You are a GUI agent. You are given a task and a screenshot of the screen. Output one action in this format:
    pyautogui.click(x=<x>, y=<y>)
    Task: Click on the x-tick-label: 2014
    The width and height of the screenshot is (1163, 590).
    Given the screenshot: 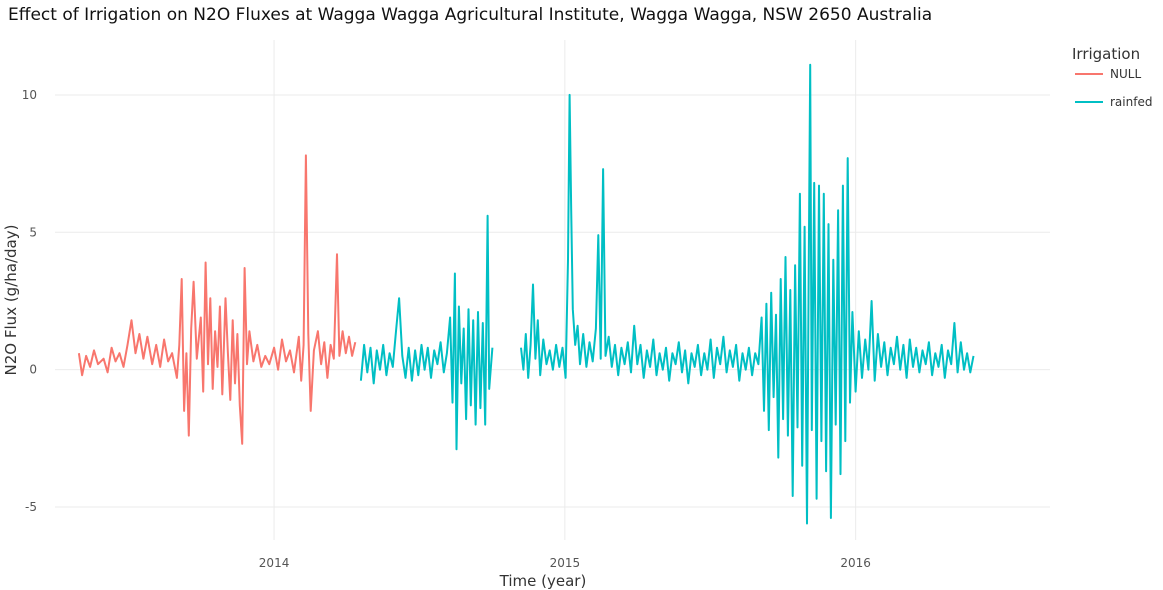 What is the action you would take?
    pyautogui.click(x=274, y=563)
    